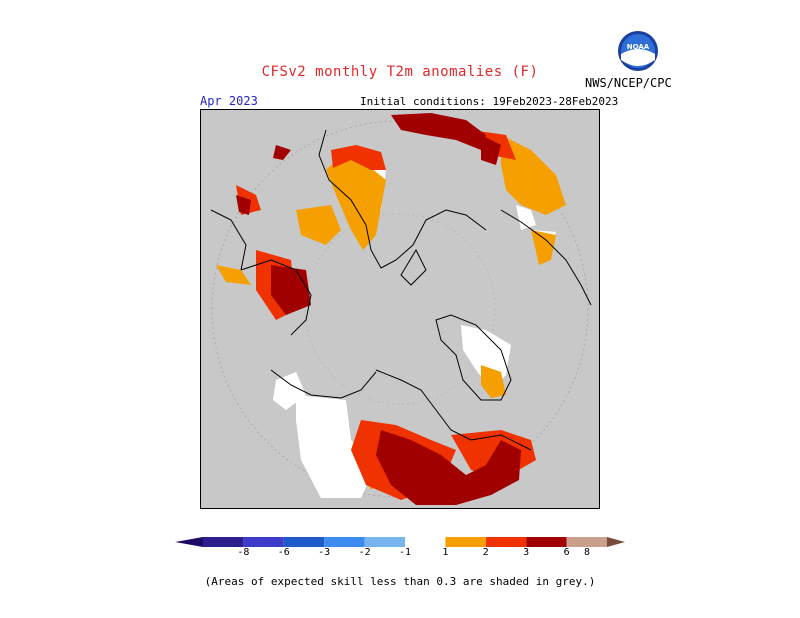 The image size is (800, 618). What do you see at coordinates (445, 552) in the screenshot?
I see `colorbar-tick-label: 1` at bounding box center [445, 552].